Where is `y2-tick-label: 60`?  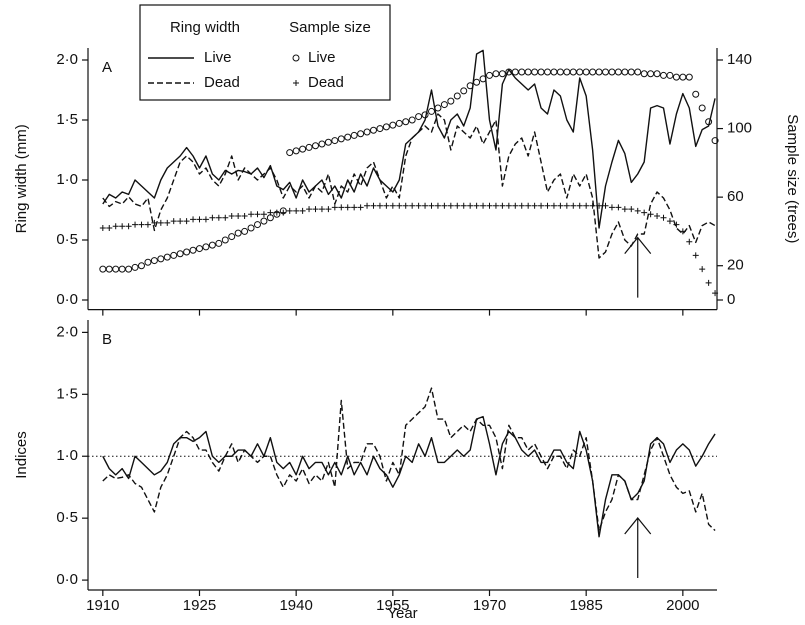 y2-tick-label: 60 is located at coordinates (735, 196).